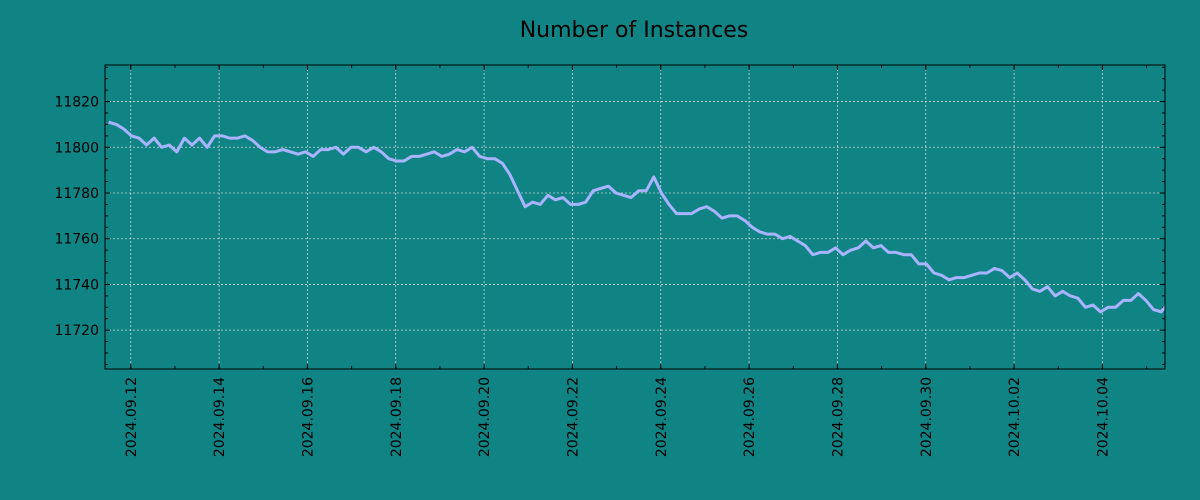  Describe the element at coordinates (838, 417) in the screenshot. I see `x-tick-label: 2024.09.28` at that location.